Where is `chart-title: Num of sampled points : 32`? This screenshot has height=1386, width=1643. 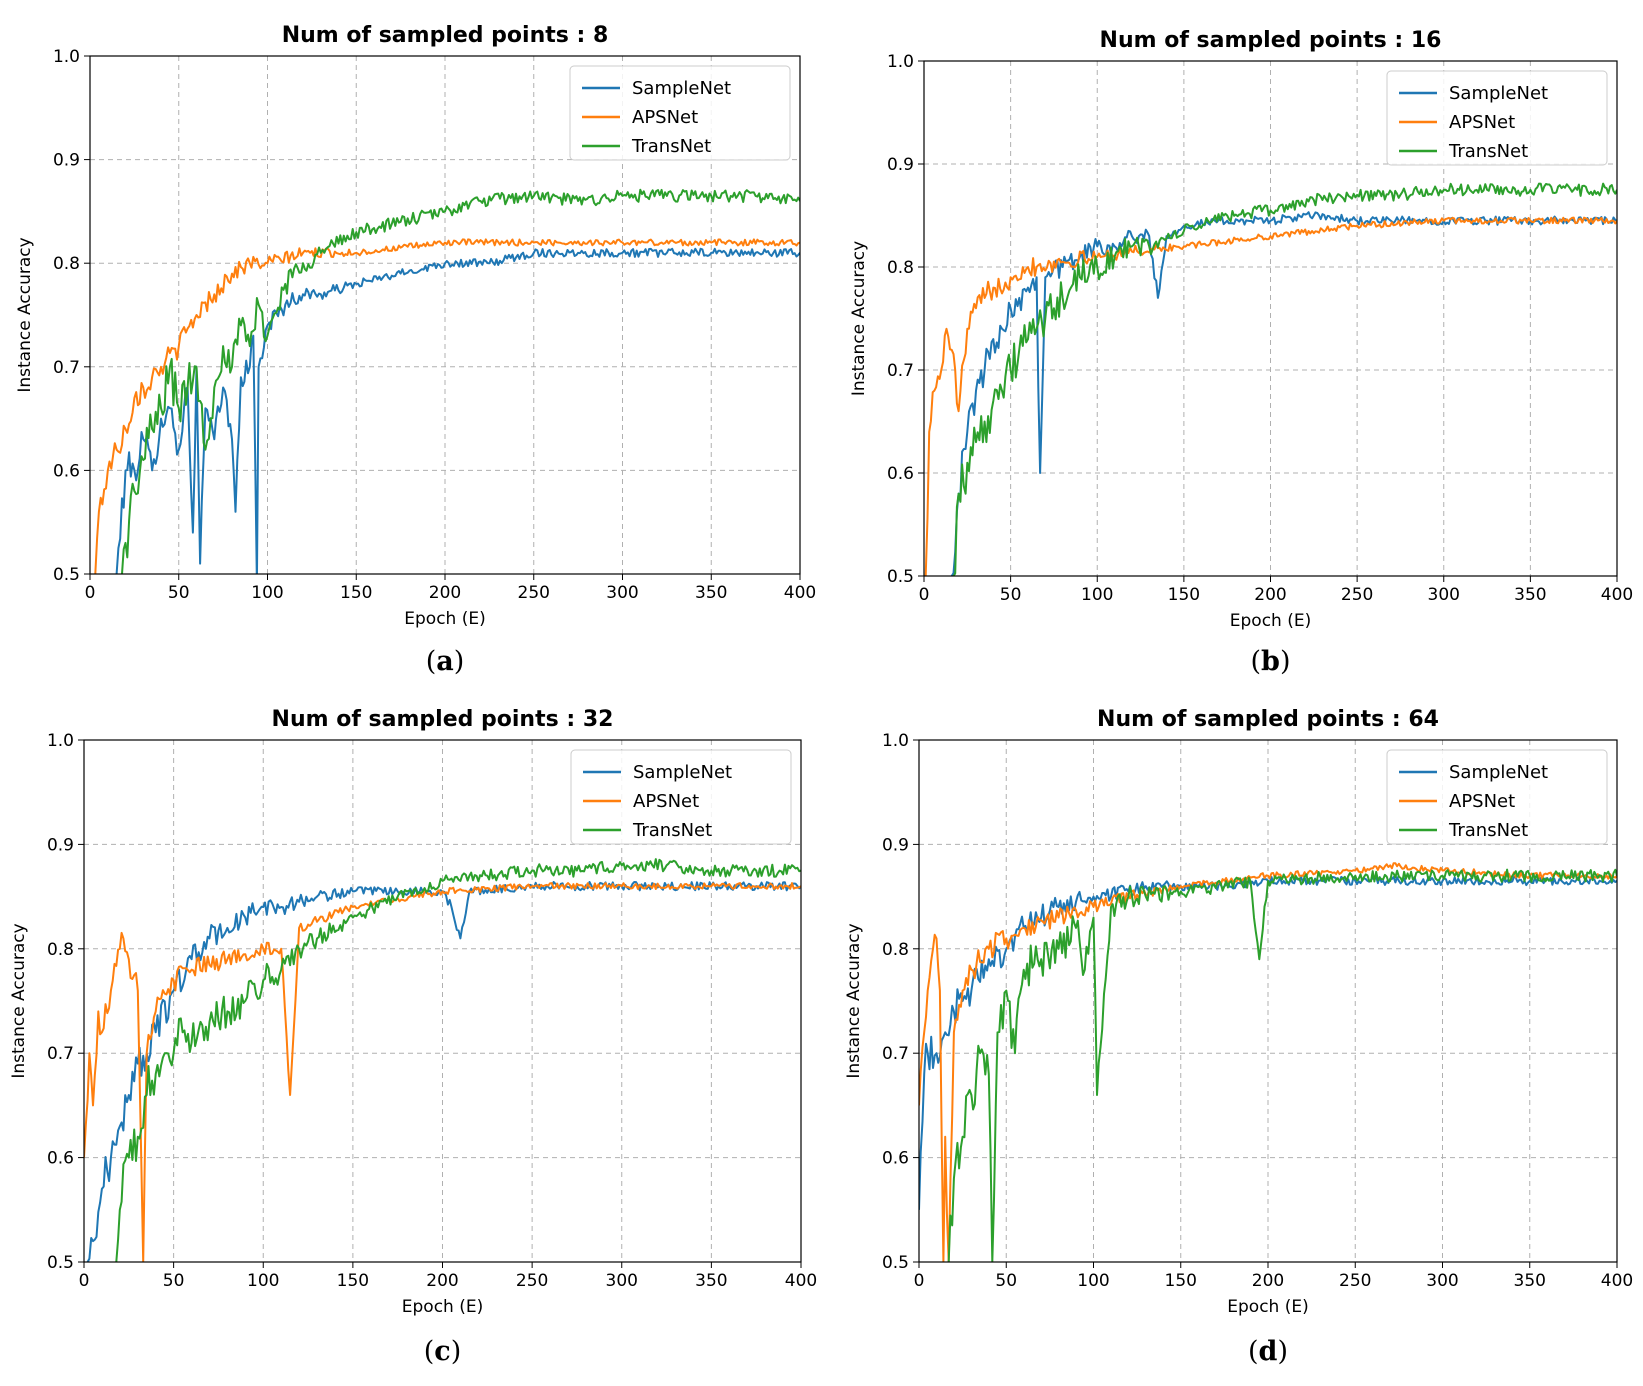
chart-title: Num of sampled points : 32 is located at coordinates (443, 719).